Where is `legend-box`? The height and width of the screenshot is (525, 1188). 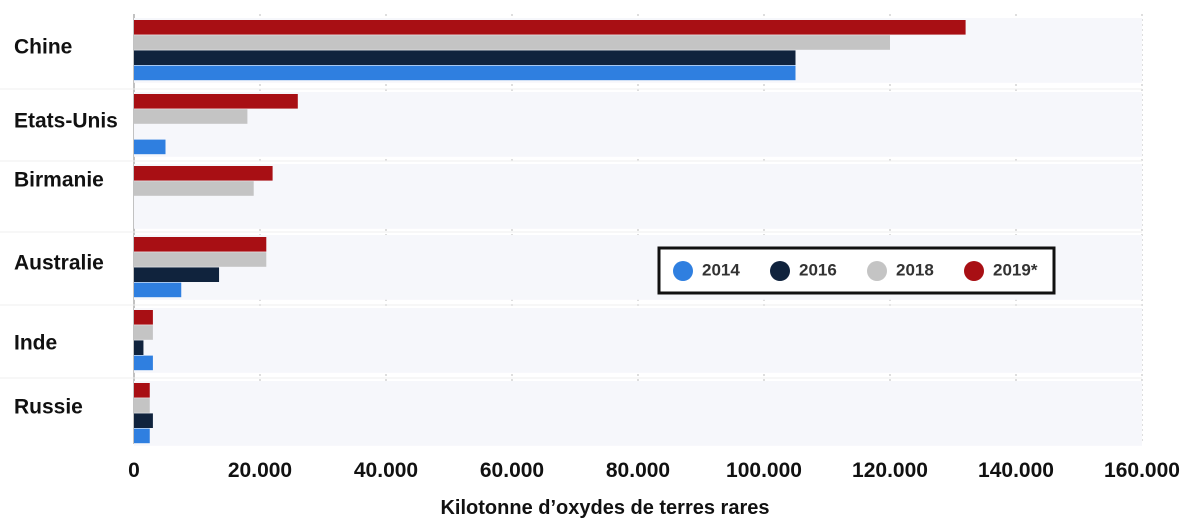
legend-box is located at coordinates (856, 270).